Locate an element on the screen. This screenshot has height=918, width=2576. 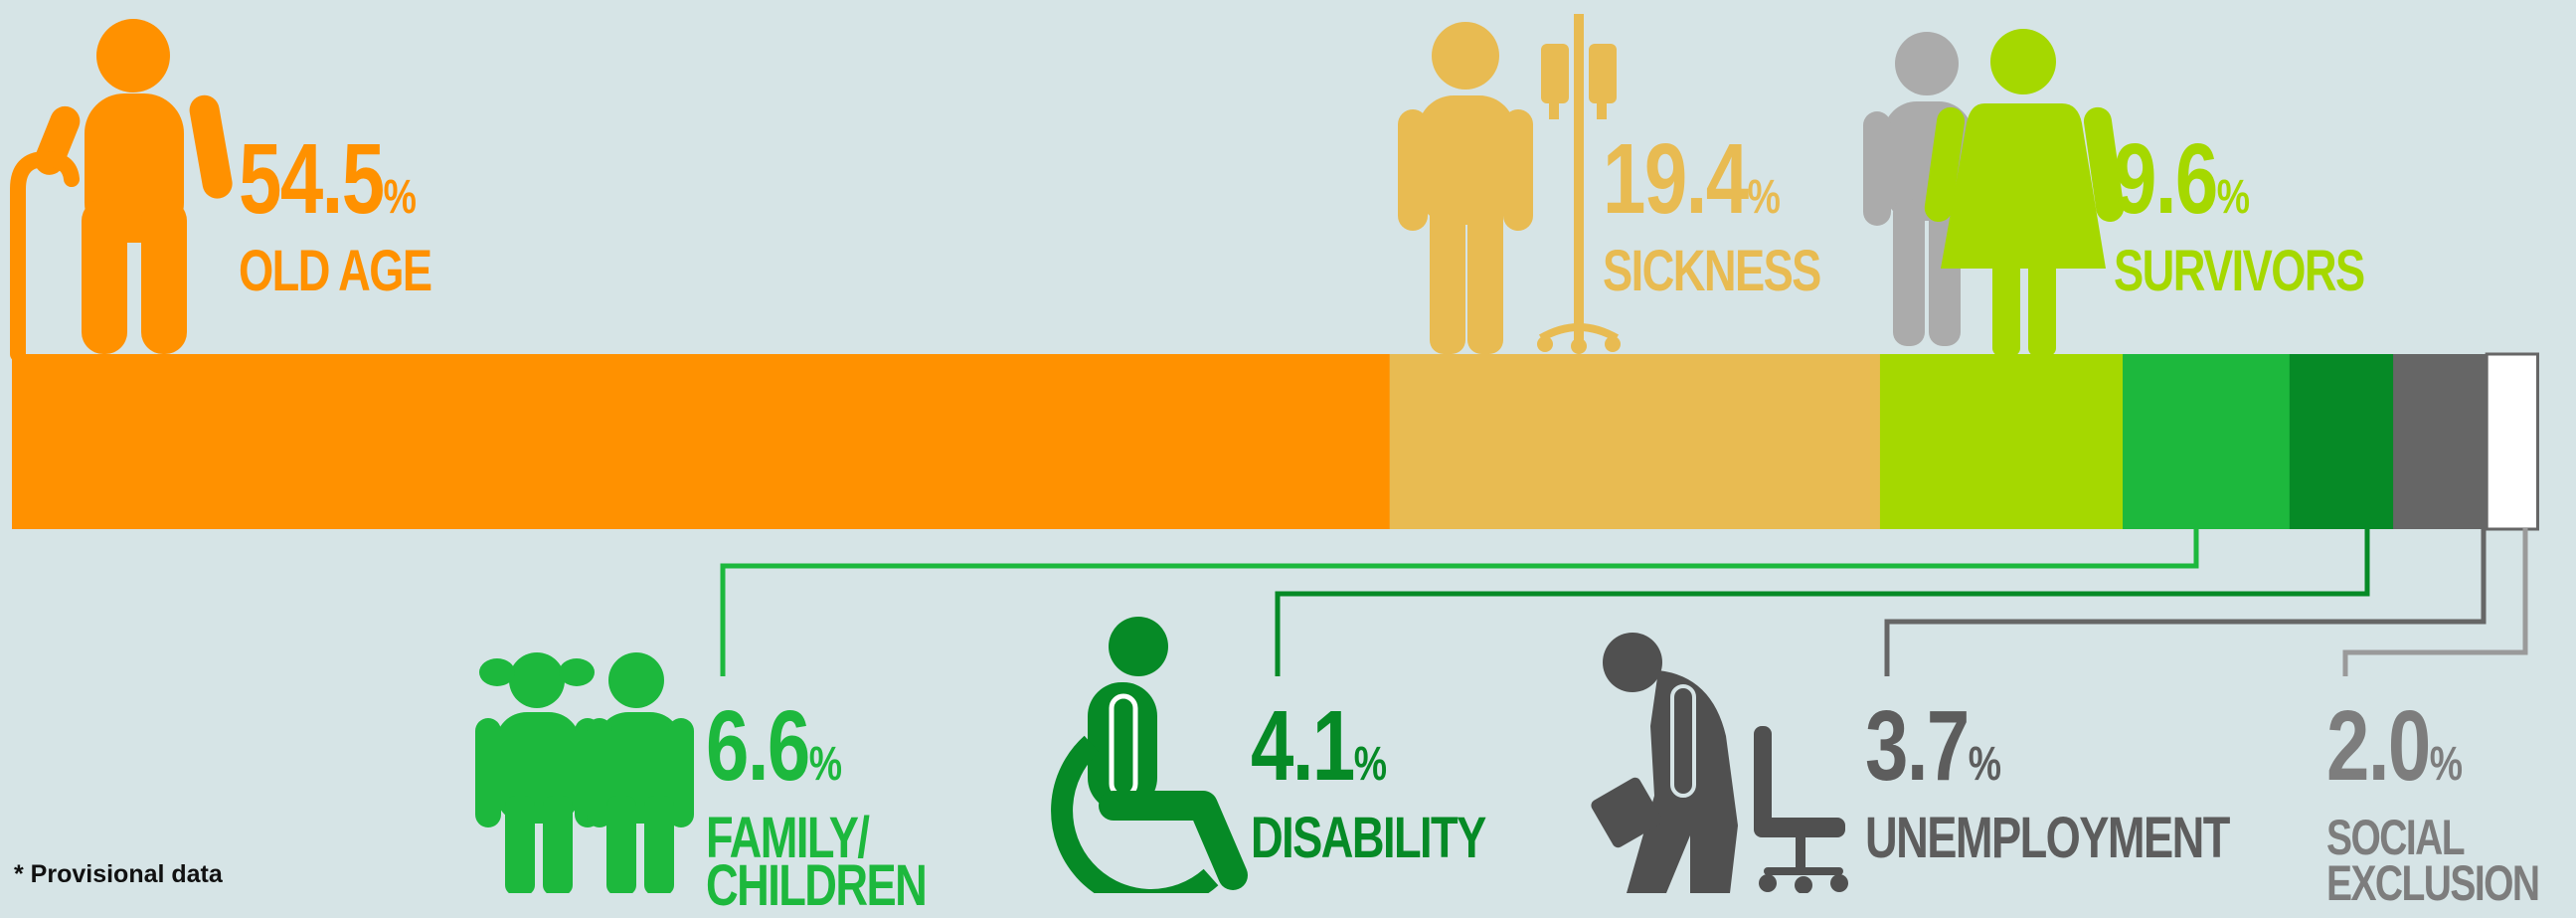
bar-segment-unemployment is located at coordinates (2440, 441).